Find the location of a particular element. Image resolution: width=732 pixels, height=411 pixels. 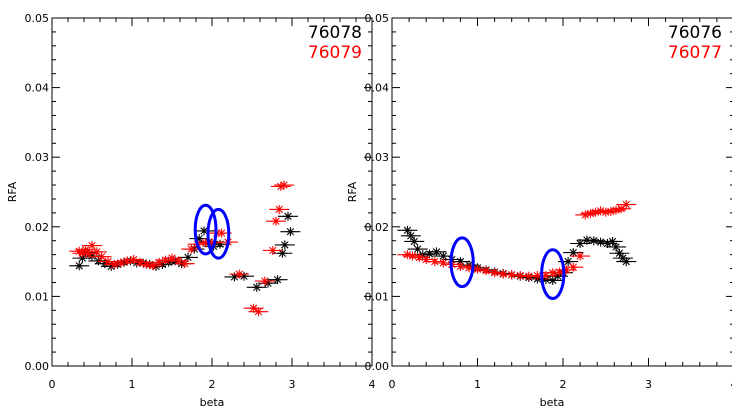

legend-entry: 76076 is located at coordinates (695, 33).